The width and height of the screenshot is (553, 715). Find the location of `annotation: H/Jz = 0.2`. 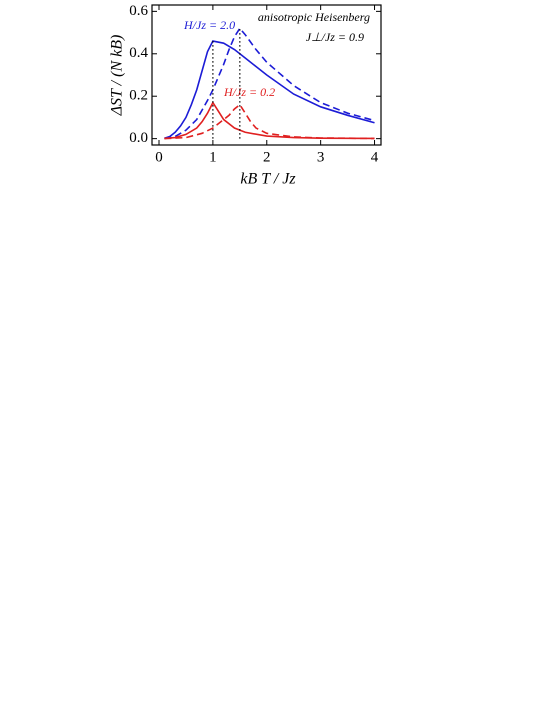

annotation: H/Jz = 0.2 is located at coordinates (249, 92).